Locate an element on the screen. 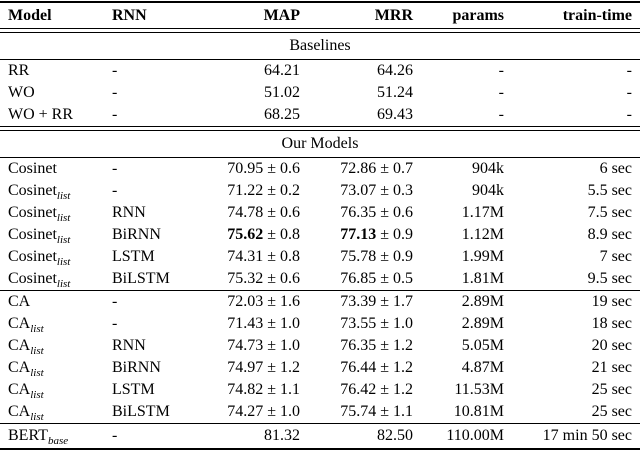 Image resolution: width=640 pixels, height=459 pixels. cell-mrr: 82.50 is located at coordinates (356, 436).